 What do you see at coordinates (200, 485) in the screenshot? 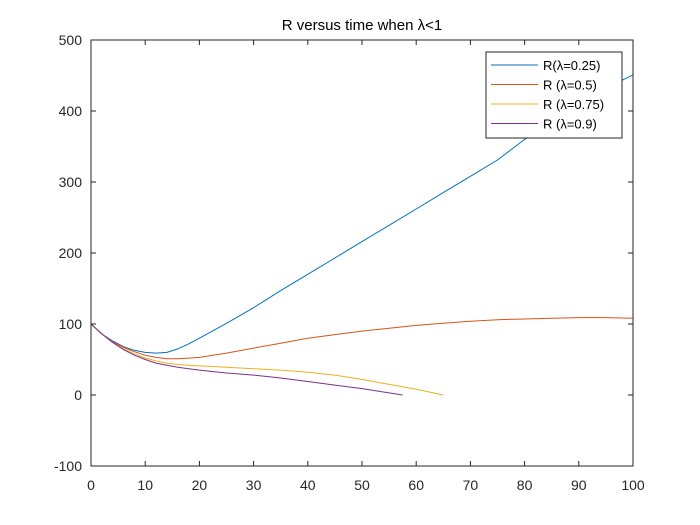
I see `x-tick-label: 20` at bounding box center [200, 485].